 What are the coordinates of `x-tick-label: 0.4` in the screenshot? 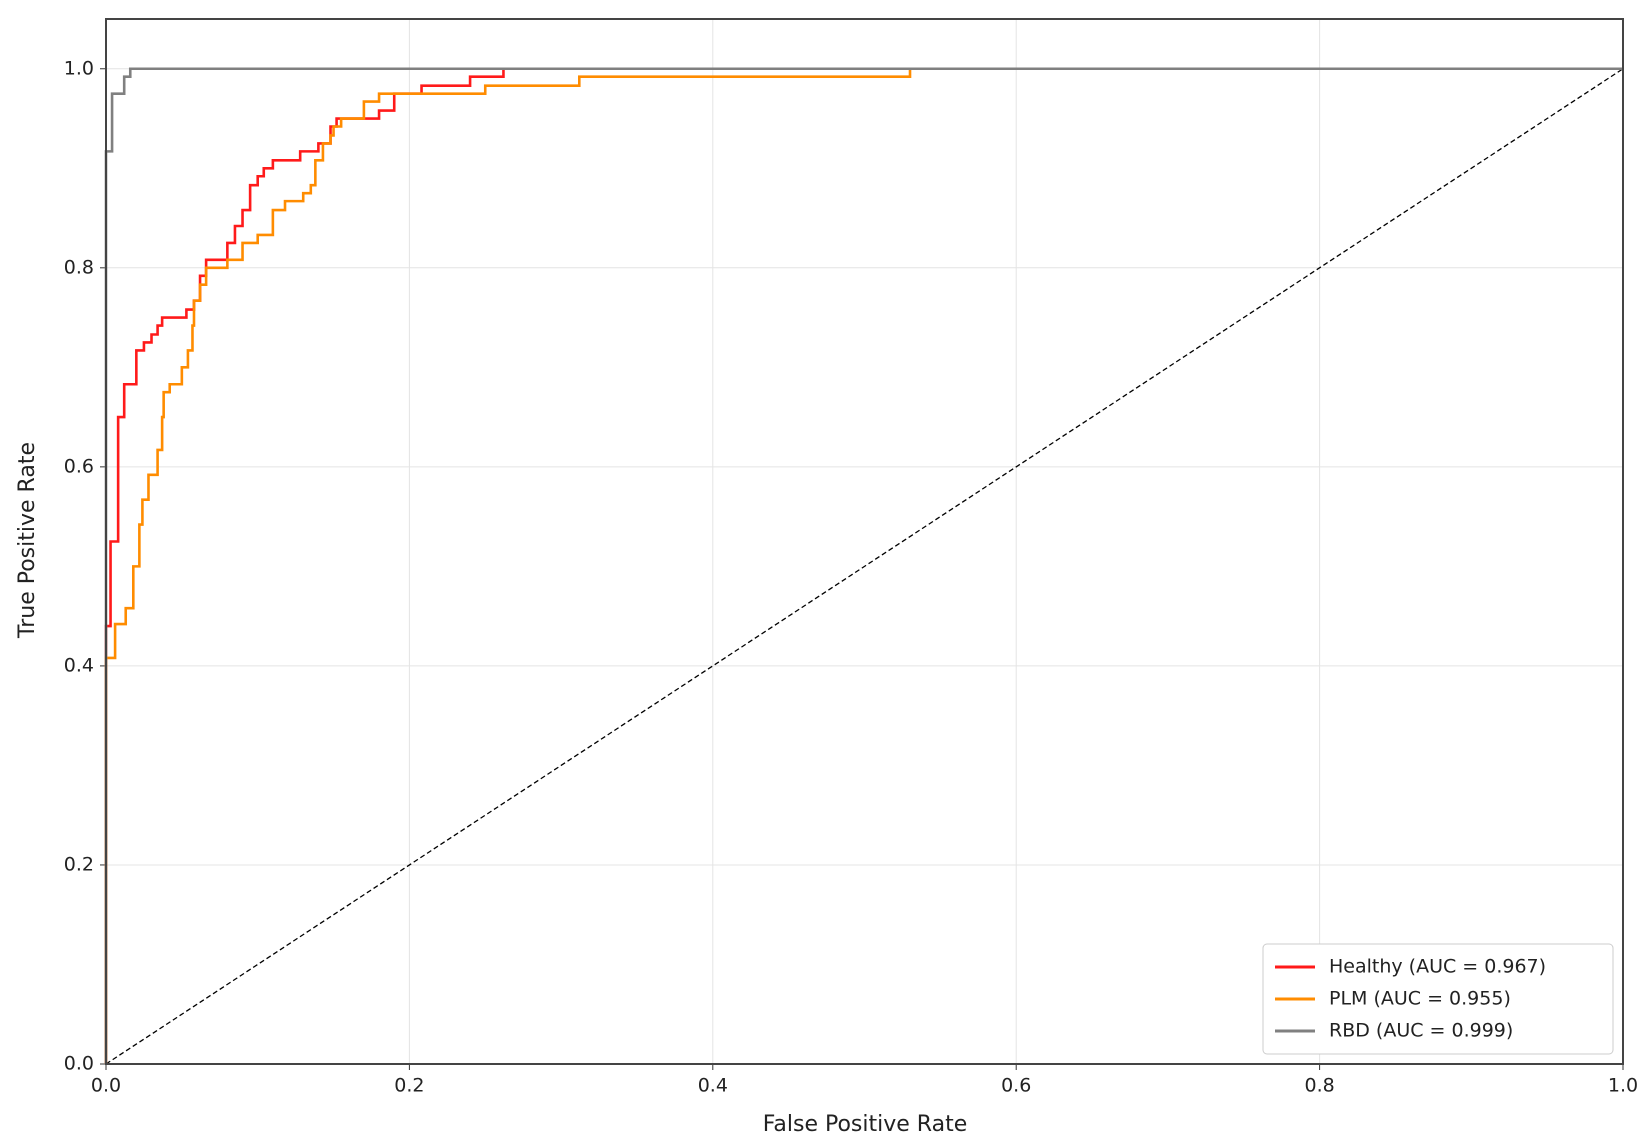 It's located at (713, 1086).